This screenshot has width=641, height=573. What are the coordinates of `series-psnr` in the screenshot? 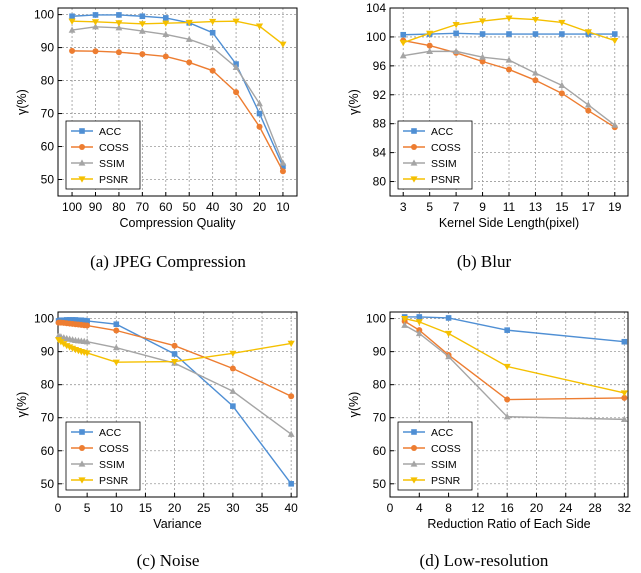 It's located at (514, 356).